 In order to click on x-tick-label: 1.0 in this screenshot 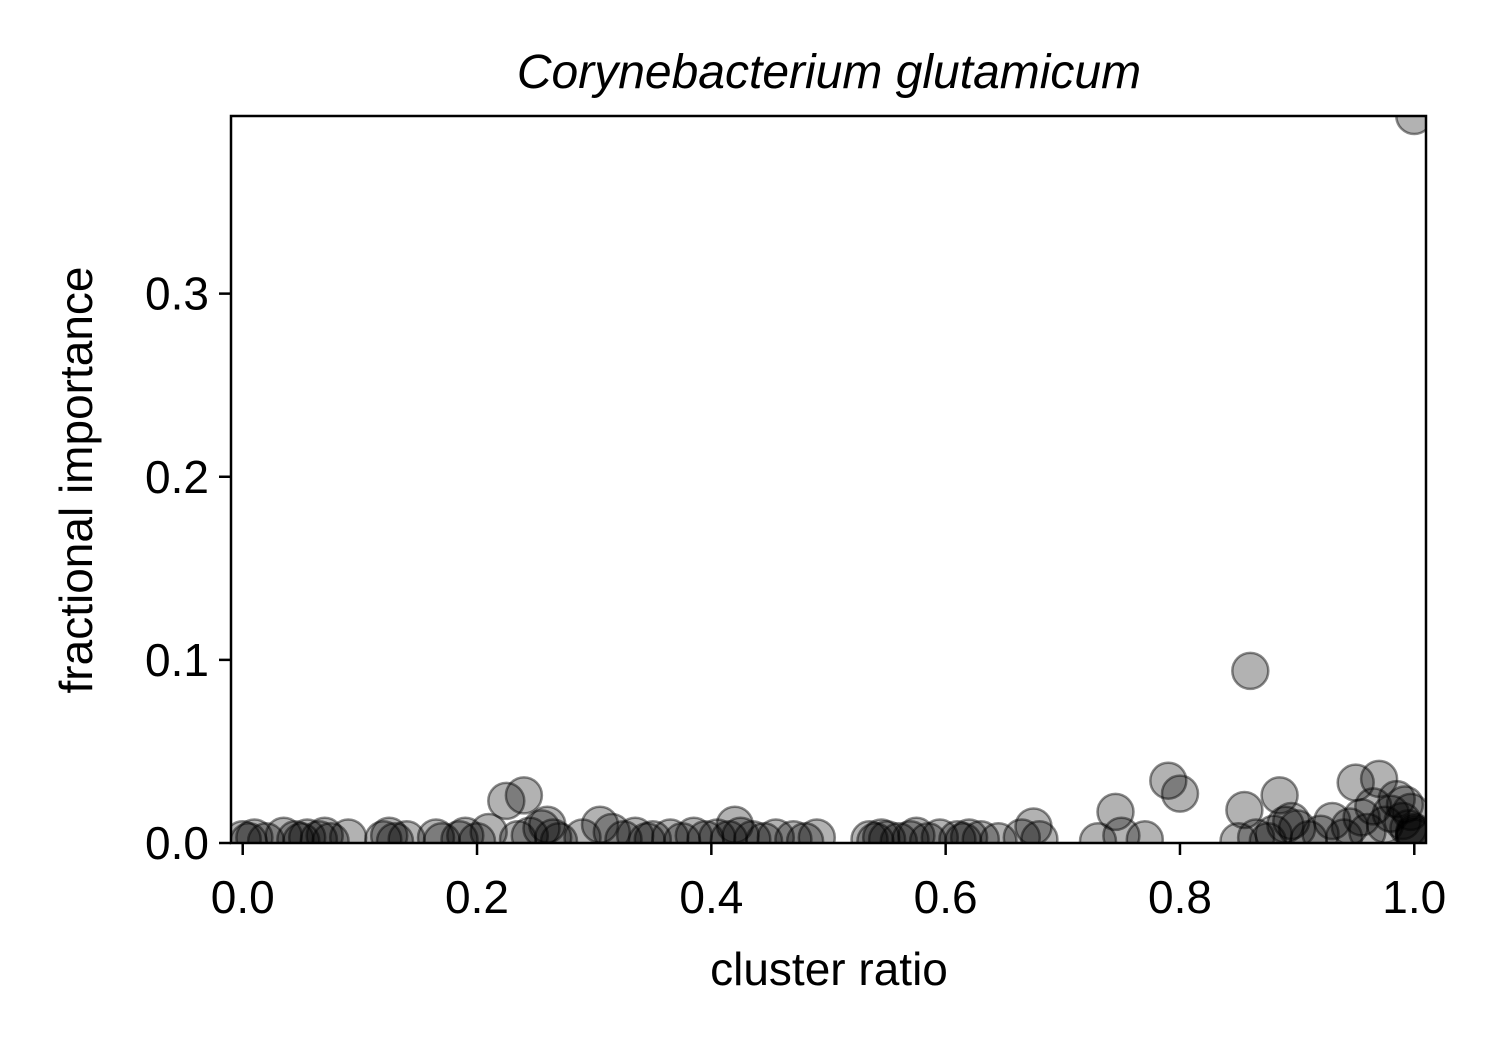, I will do `click(1414, 897)`.